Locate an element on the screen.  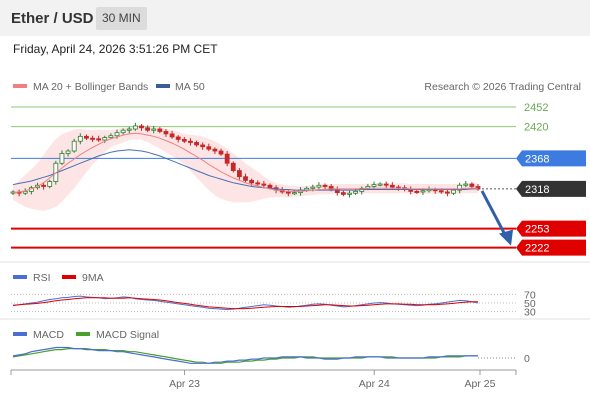
ma20-legend-swatch is located at coordinates (20, 86).